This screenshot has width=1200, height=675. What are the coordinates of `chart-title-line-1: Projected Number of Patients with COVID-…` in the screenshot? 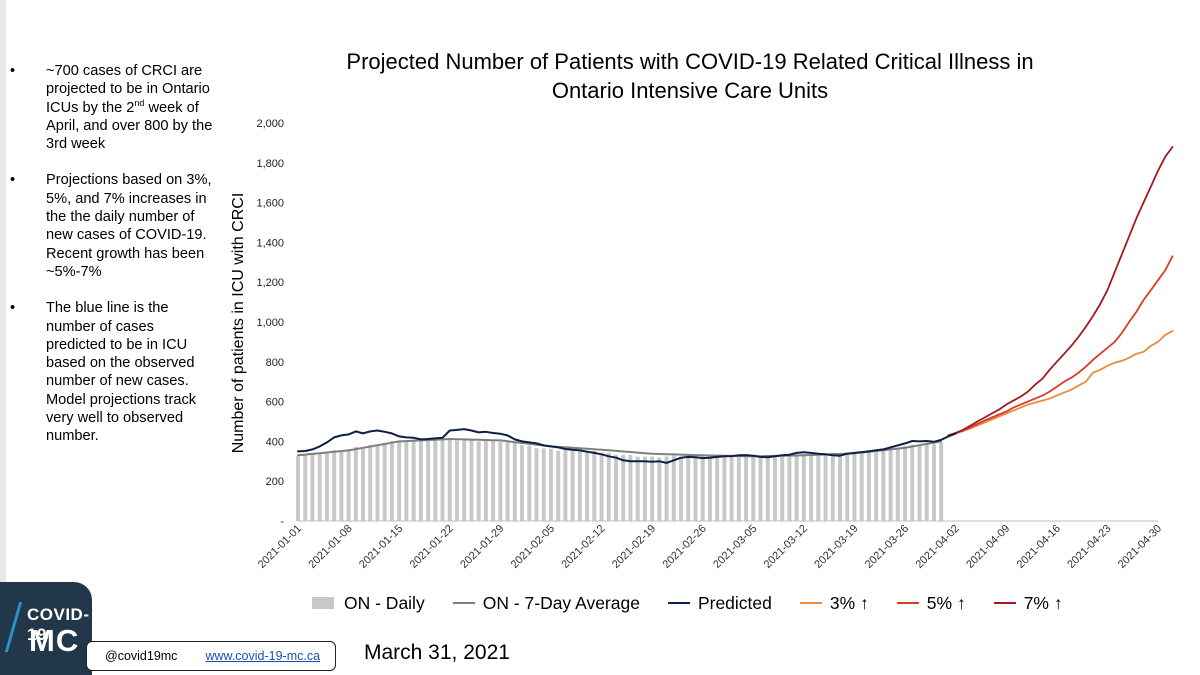 It's located at (690, 61).